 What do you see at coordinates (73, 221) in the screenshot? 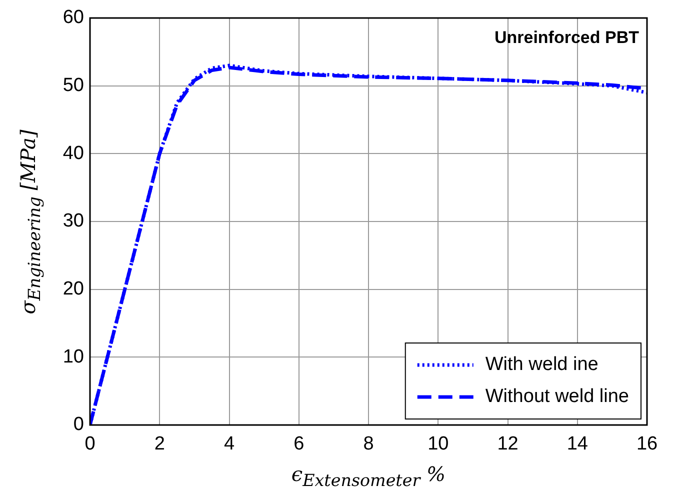
I see `y-tick-label: 30` at bounding box center [73, 221].